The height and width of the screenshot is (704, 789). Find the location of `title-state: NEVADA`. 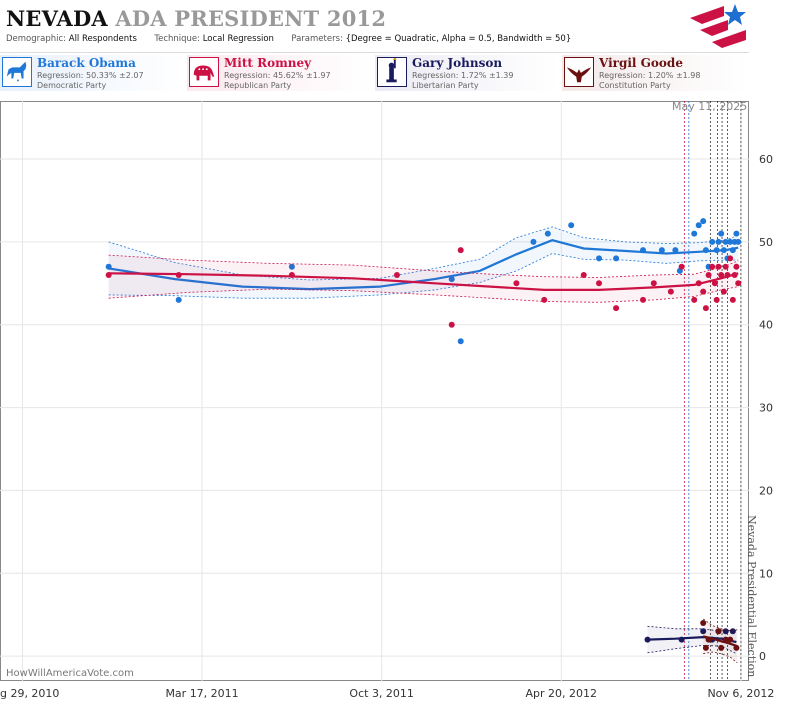

title-state: NEVADA is located at coordinates (57, 18).